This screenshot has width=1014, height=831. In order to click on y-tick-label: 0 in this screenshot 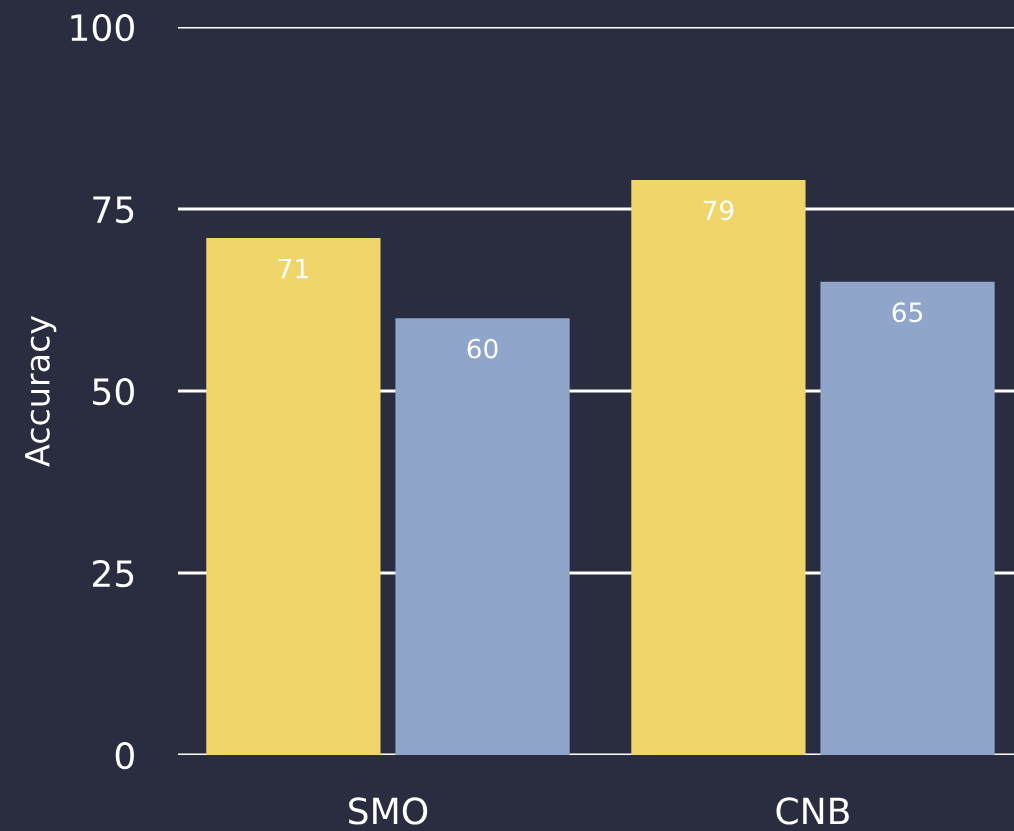, I will do `click(124, 755)`.